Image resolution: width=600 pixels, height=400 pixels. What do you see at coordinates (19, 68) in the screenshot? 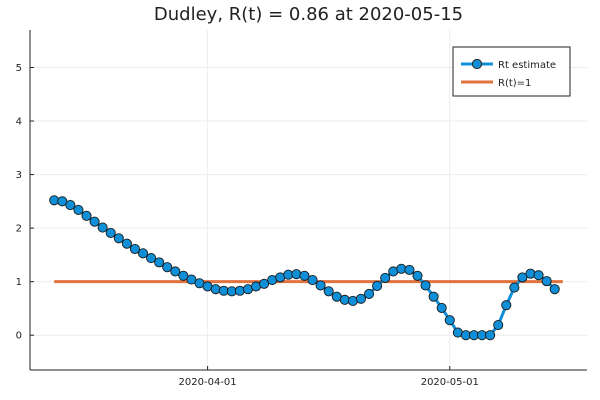
I see `y-tick-label: 5` at bounding box center [19, 68].